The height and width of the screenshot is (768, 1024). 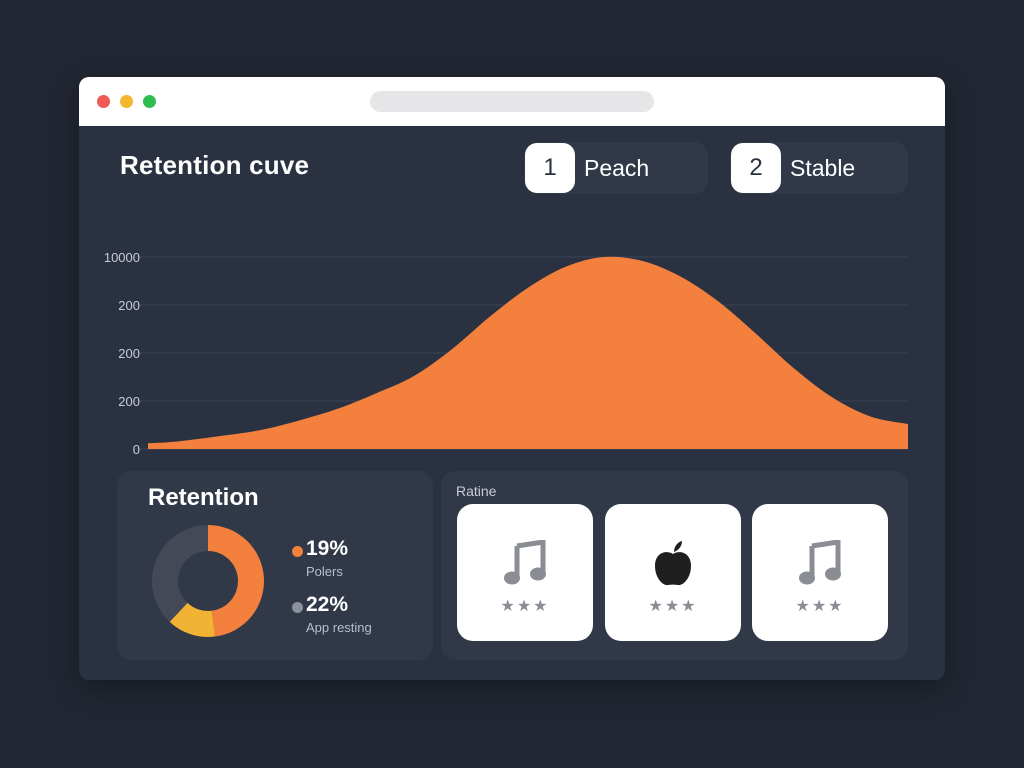 I want to click on apple-logo-icon, so click(x=673, y=567).